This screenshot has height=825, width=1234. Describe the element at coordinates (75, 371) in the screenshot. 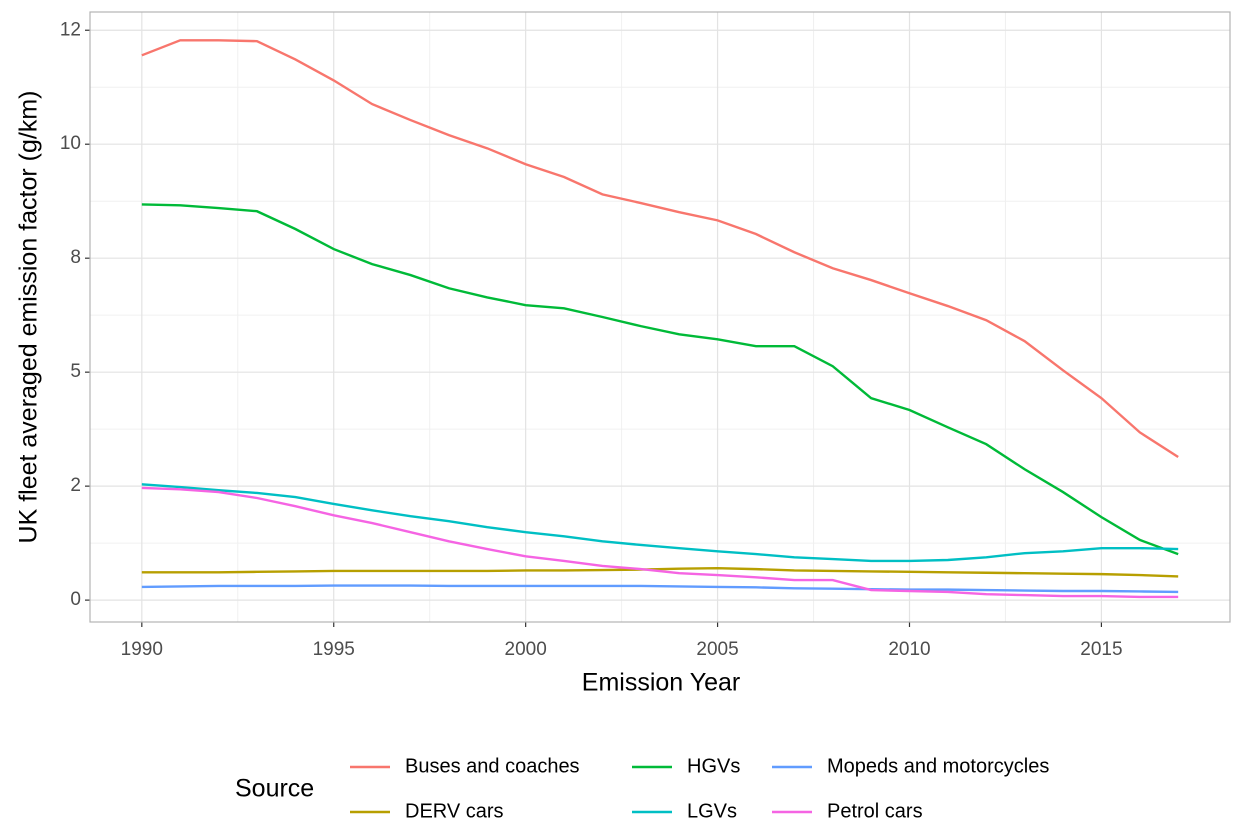

I see `y-tick-label: 5` at that location.